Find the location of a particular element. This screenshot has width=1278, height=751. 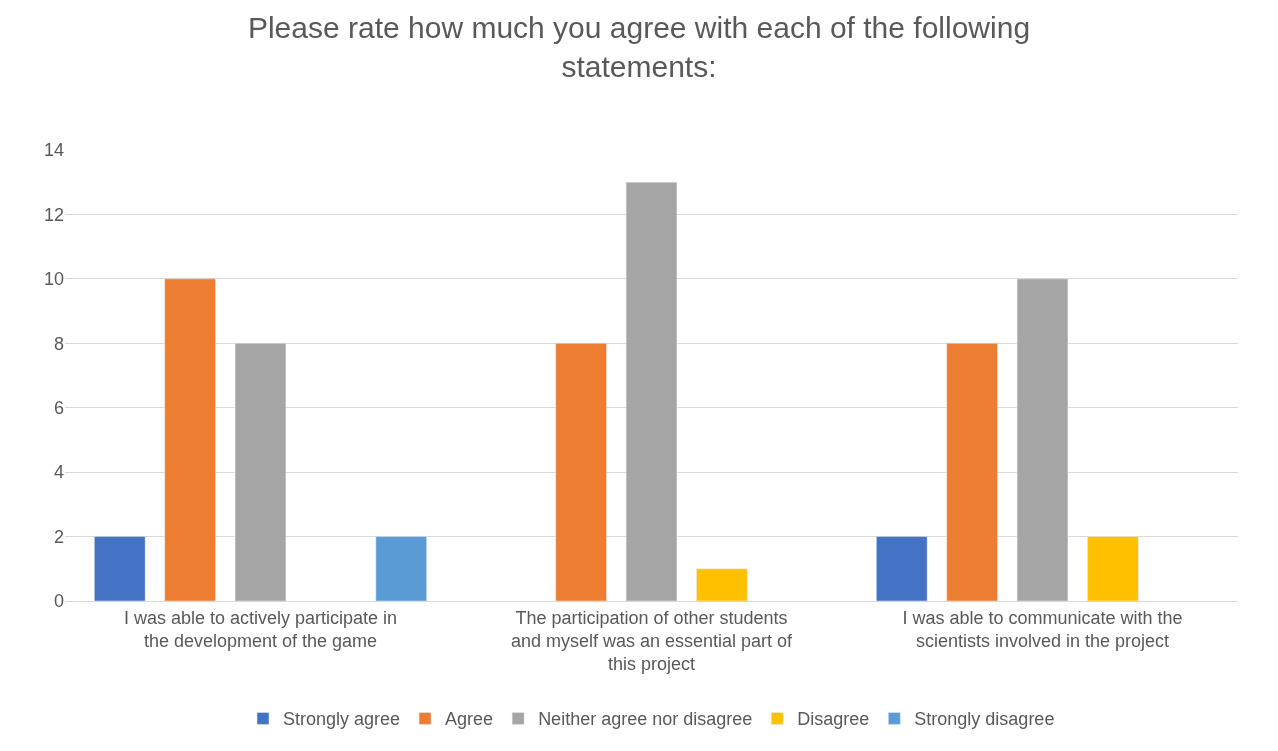

legend-label: Neither agree nor disagree is located at coordinates (645, 719).